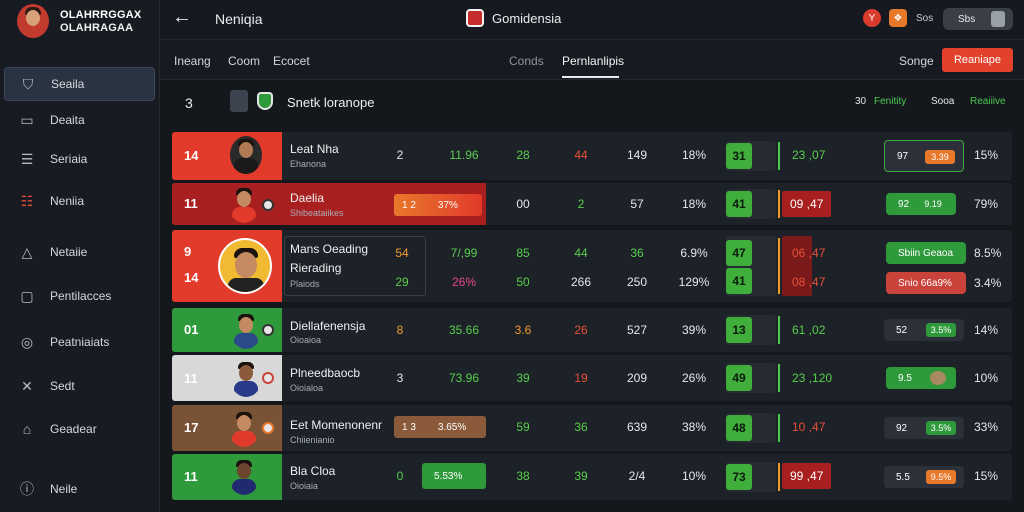 The width and height of the screenshot is (1024, 512). I want to click on section-filter-a: Fenitity, so click(890, 101).